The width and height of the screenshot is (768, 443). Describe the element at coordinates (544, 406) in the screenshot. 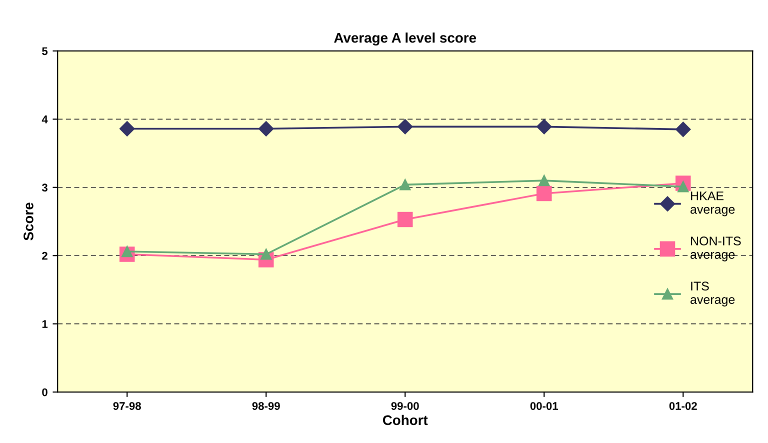

I see `x-tick-label: 00-01` at that location.